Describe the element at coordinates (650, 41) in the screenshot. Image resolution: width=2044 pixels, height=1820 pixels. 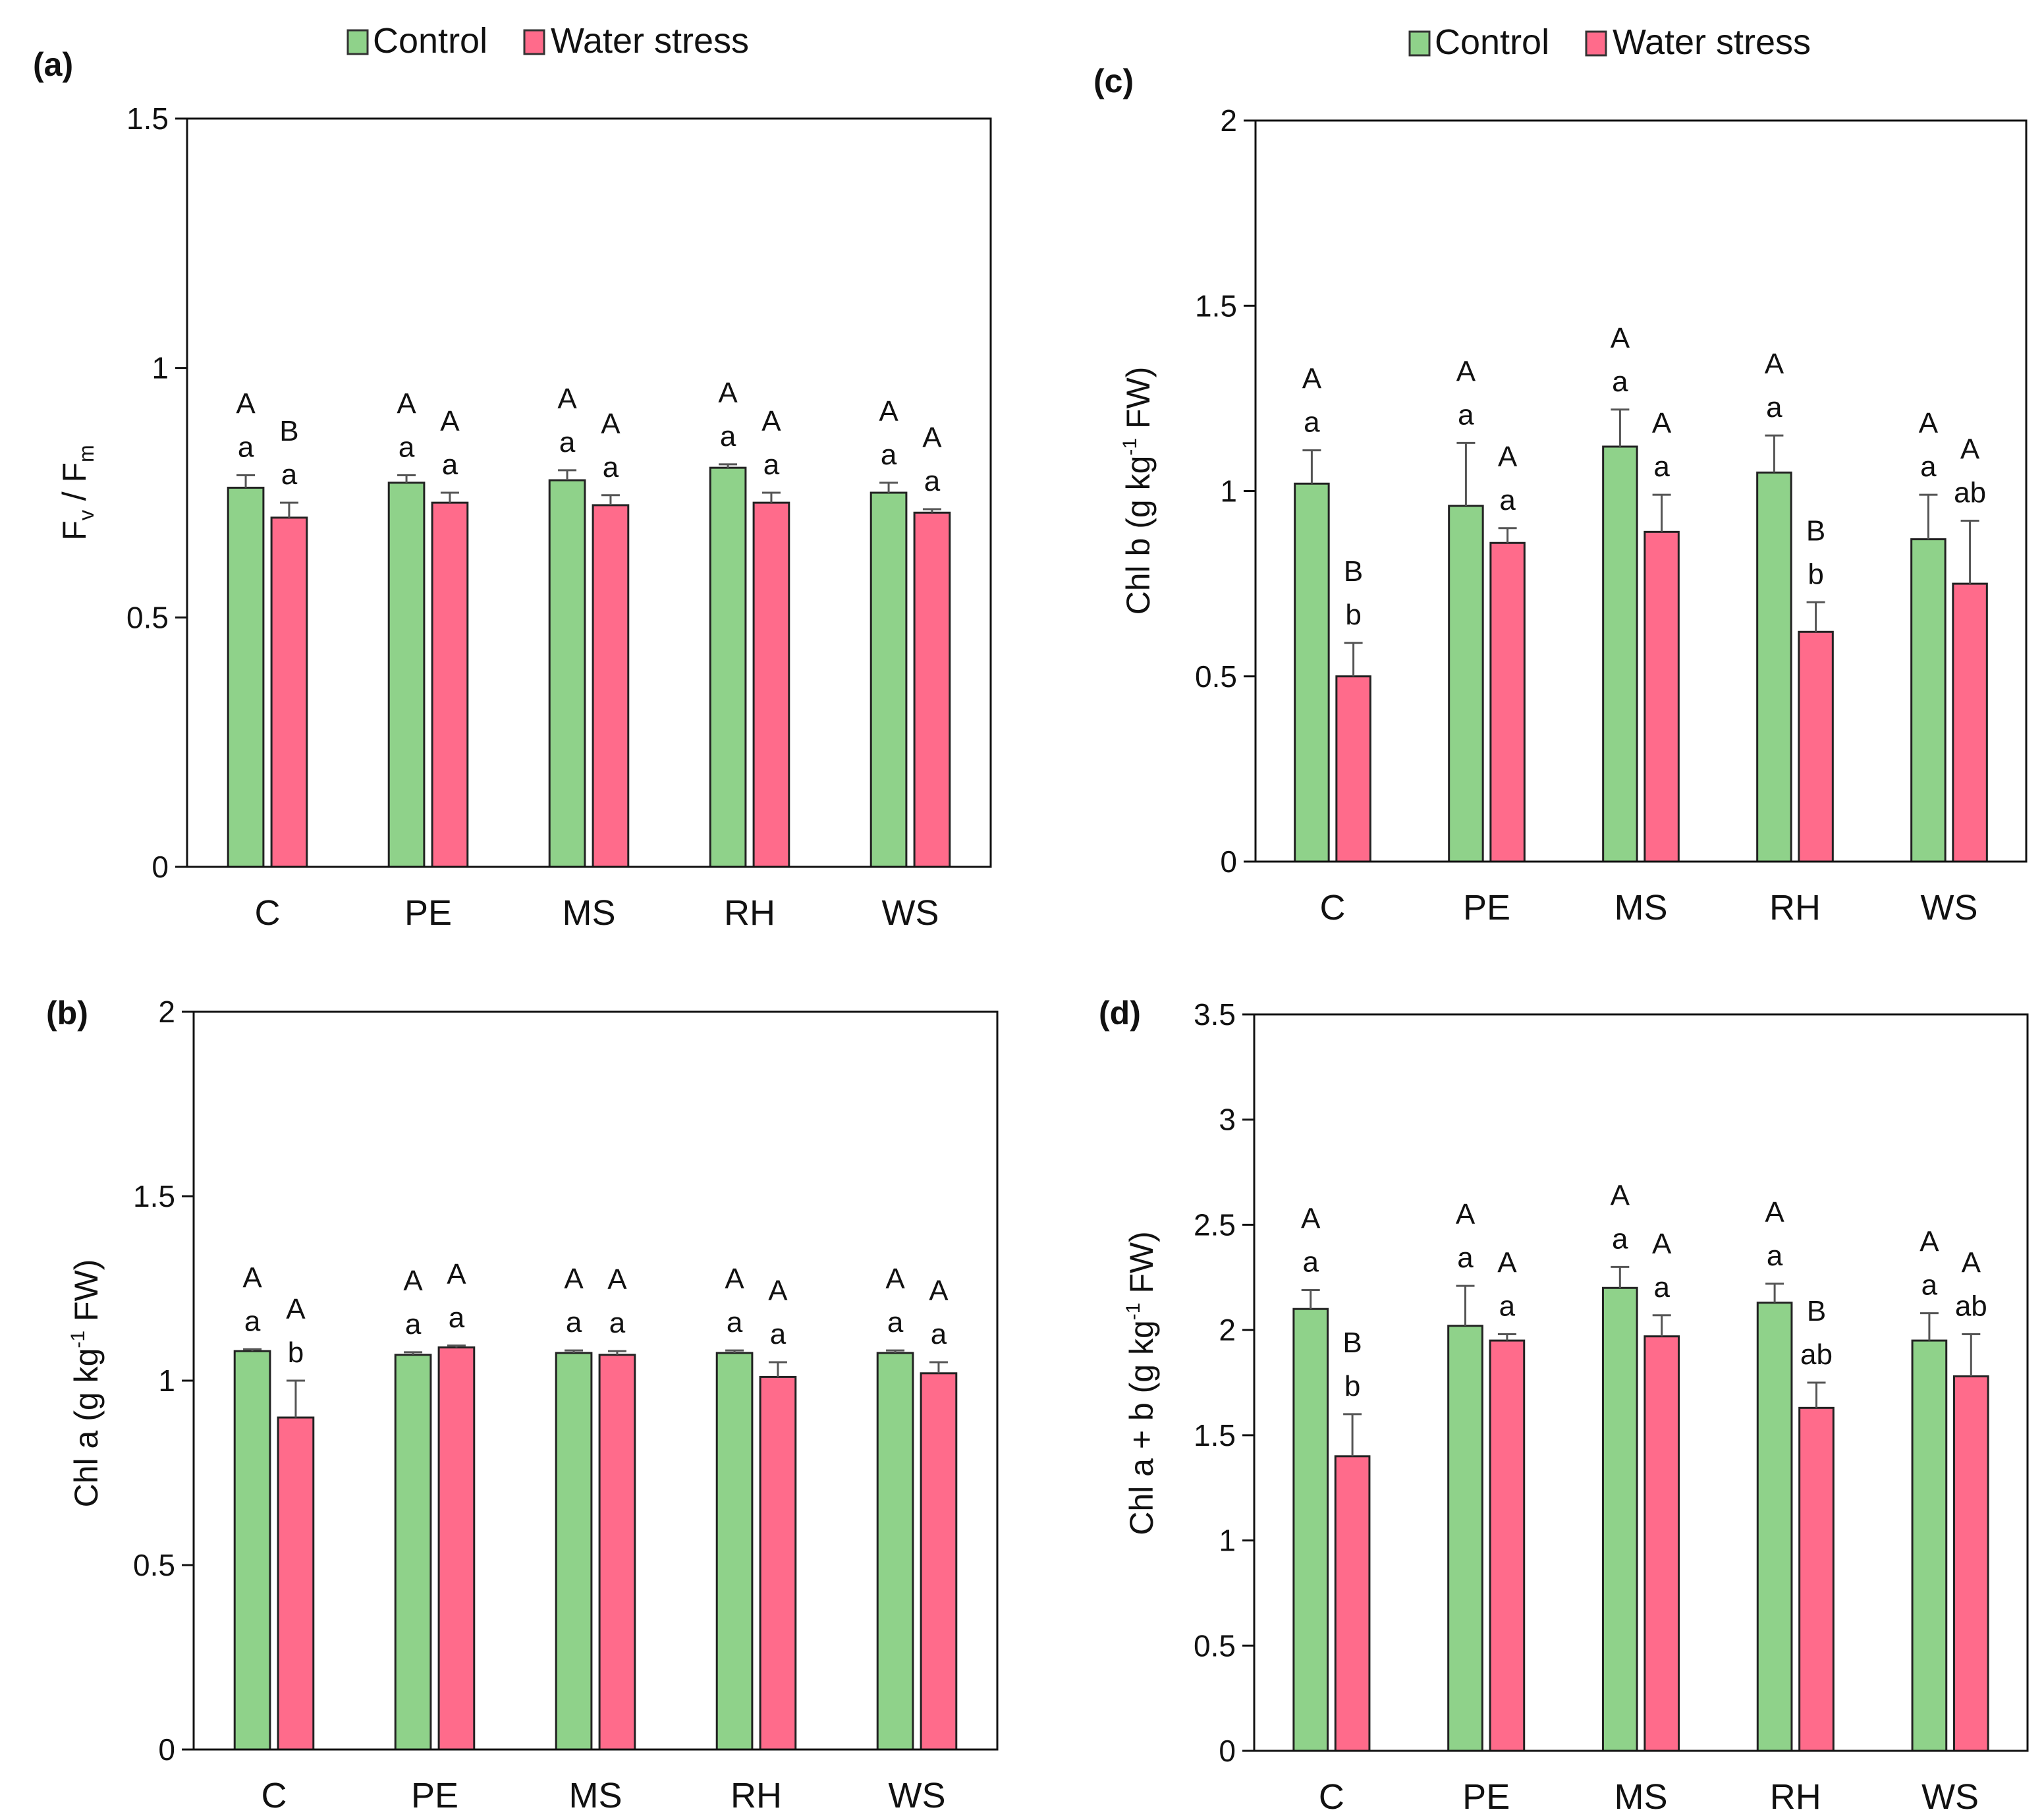
I see `legend-label-water-stress: Water stress` at that location.